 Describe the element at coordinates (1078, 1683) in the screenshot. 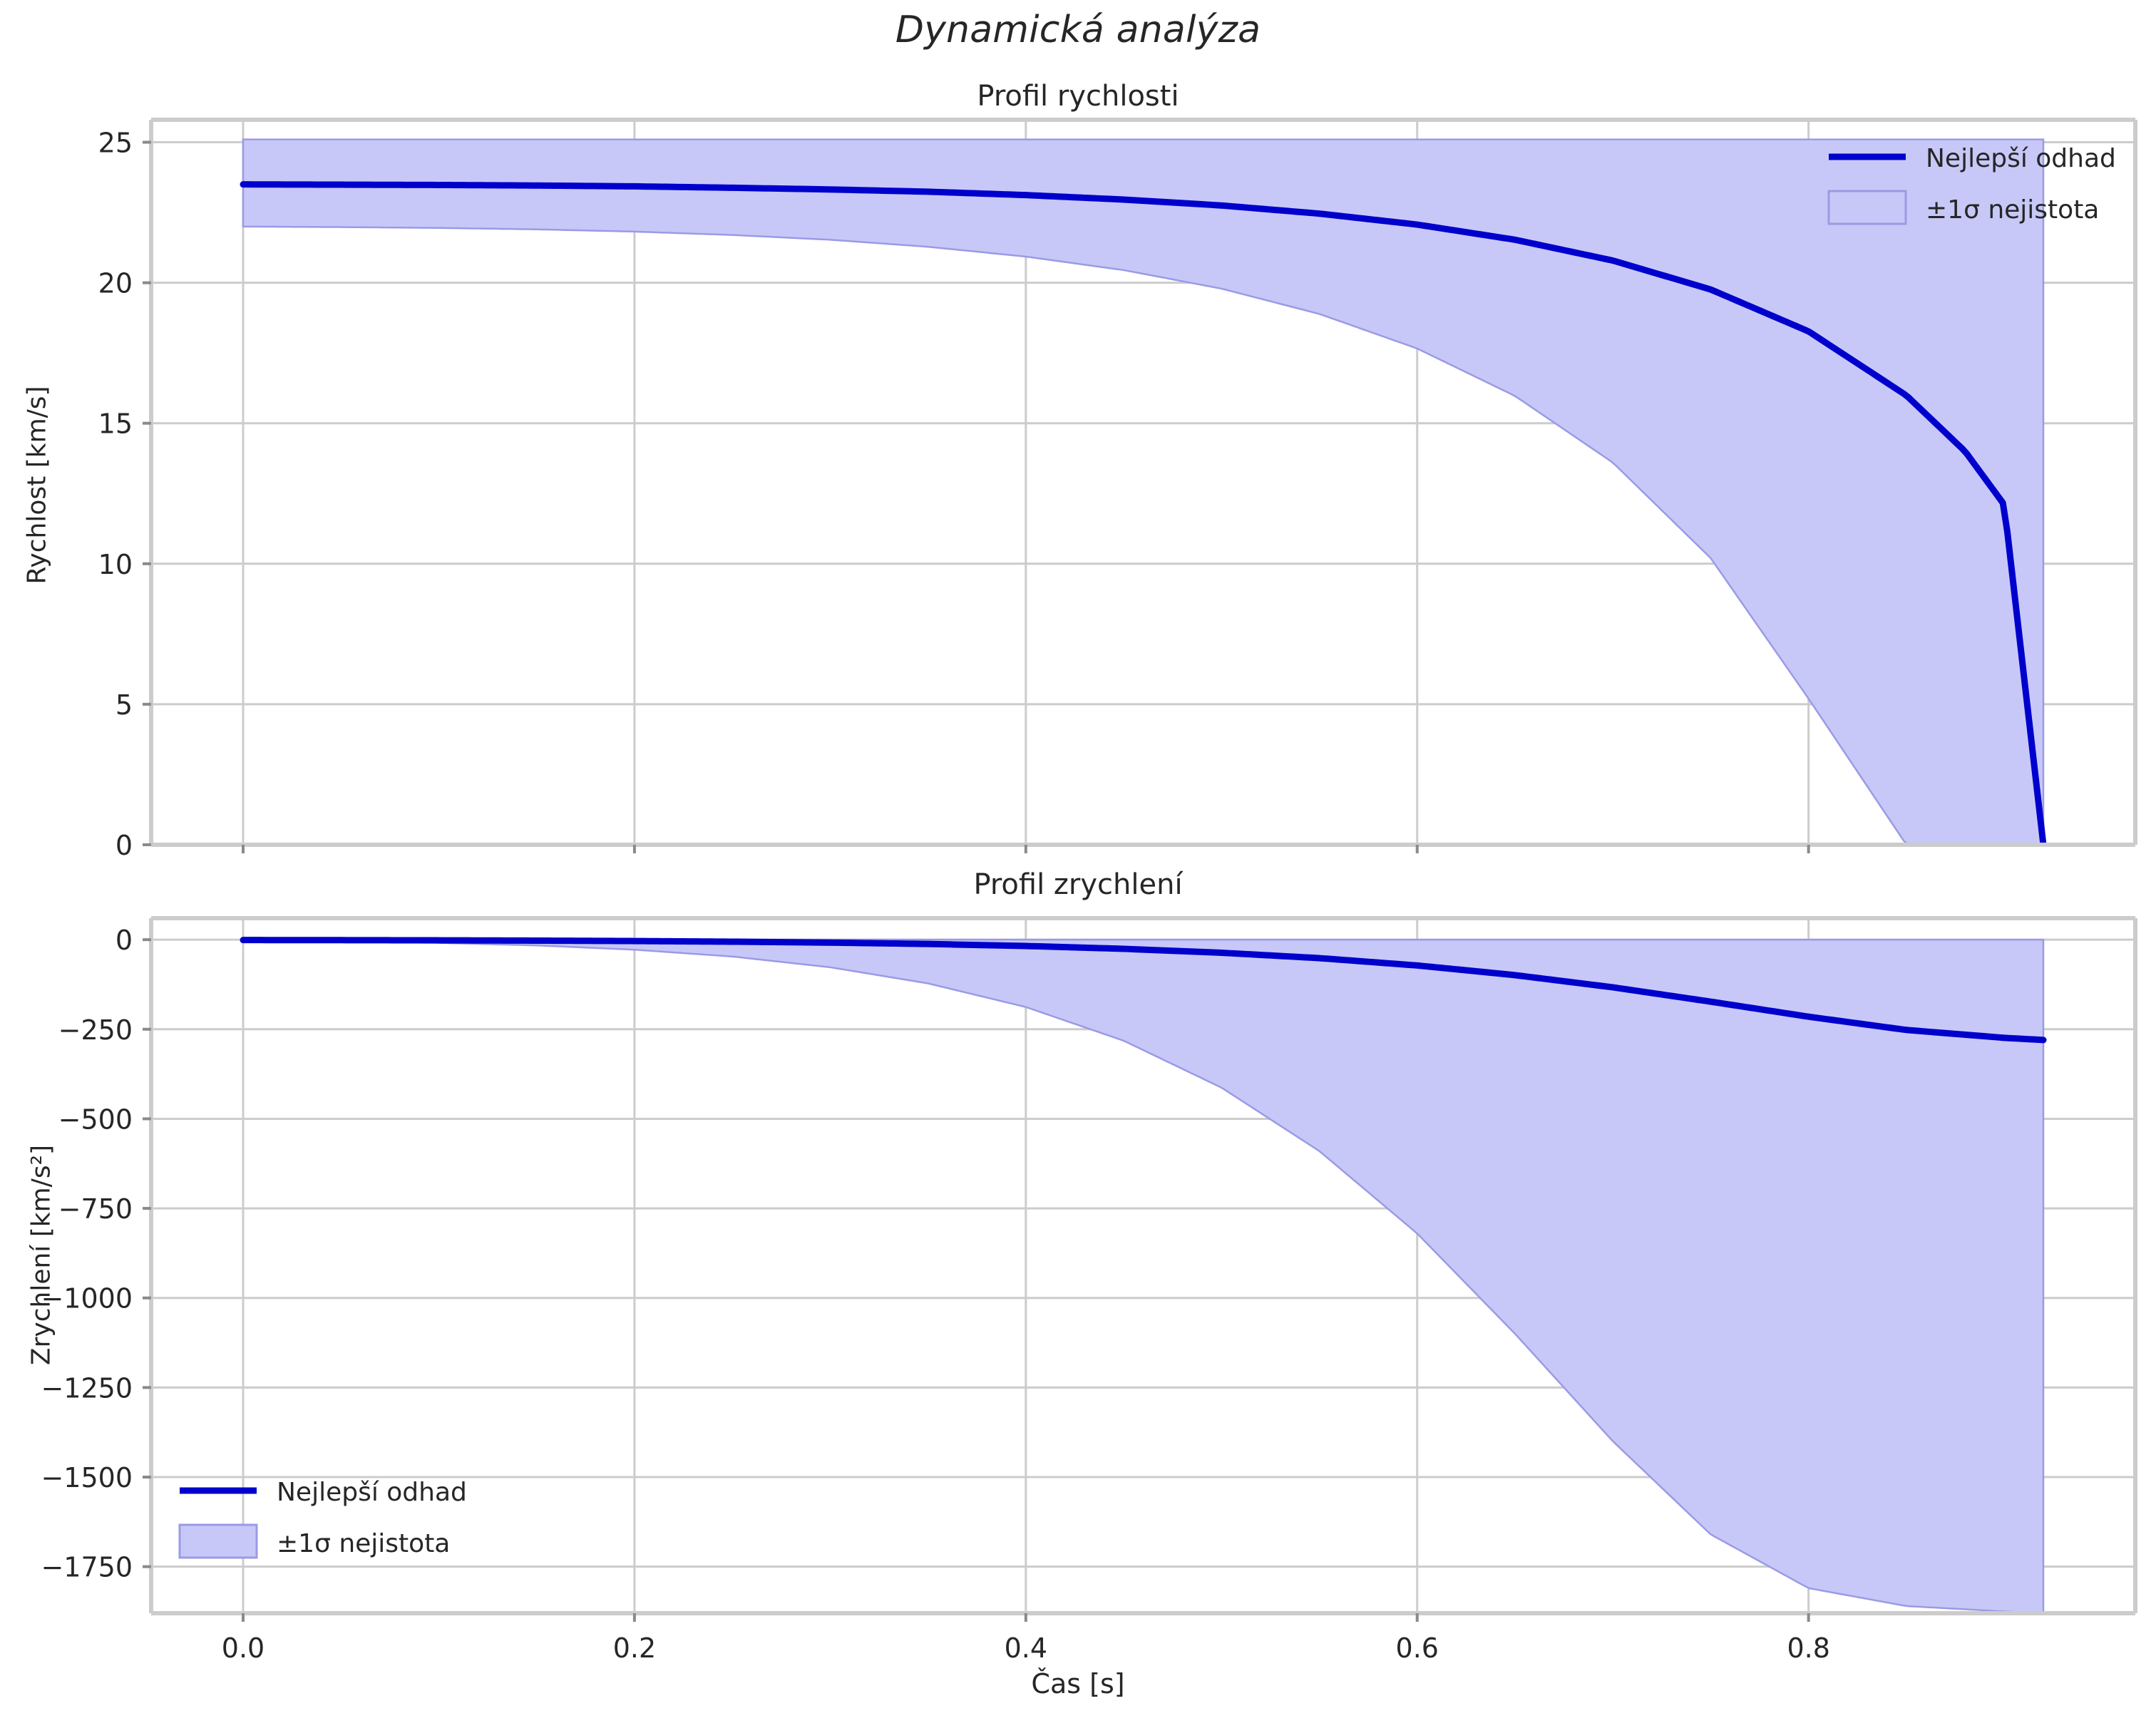

I see `x-axis-label: Čas [s]` at that location.